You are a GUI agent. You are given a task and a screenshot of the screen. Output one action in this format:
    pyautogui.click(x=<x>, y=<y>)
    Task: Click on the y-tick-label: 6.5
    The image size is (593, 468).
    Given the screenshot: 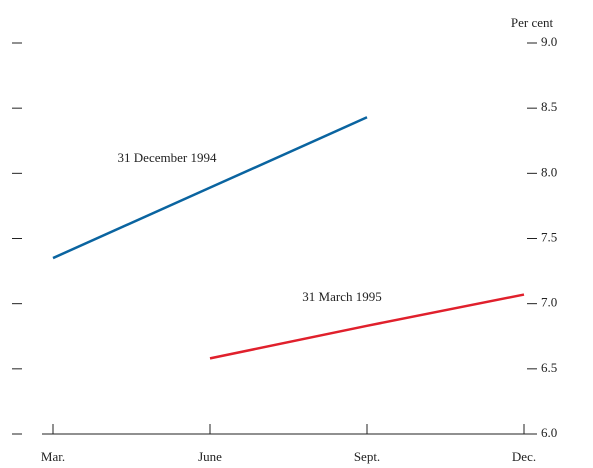 What is the action you would take?
    pyautogui.click(x=549, y=367)
    